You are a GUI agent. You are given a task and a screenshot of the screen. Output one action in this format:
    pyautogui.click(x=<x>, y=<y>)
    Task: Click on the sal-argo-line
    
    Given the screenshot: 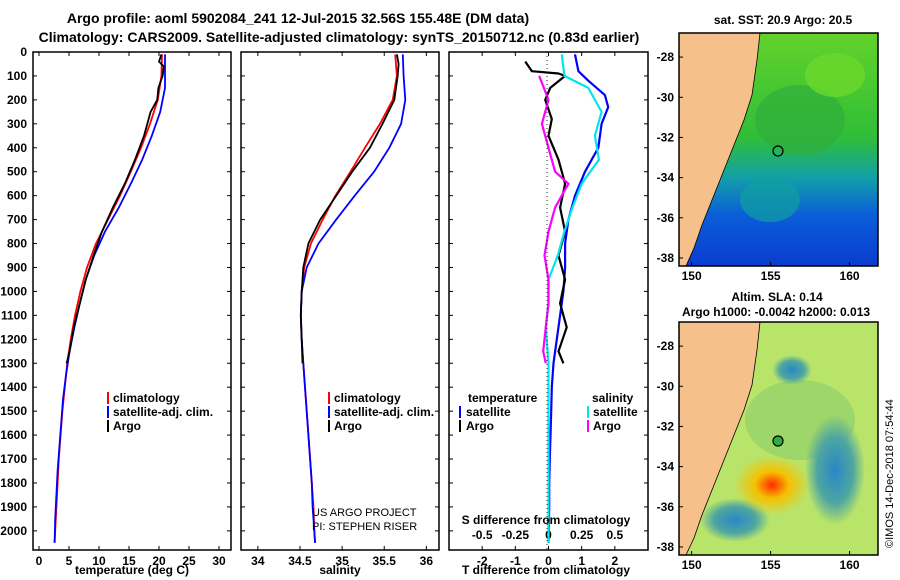 What is the action you would take?
    pyautogui.click(x=349, y=209)
    